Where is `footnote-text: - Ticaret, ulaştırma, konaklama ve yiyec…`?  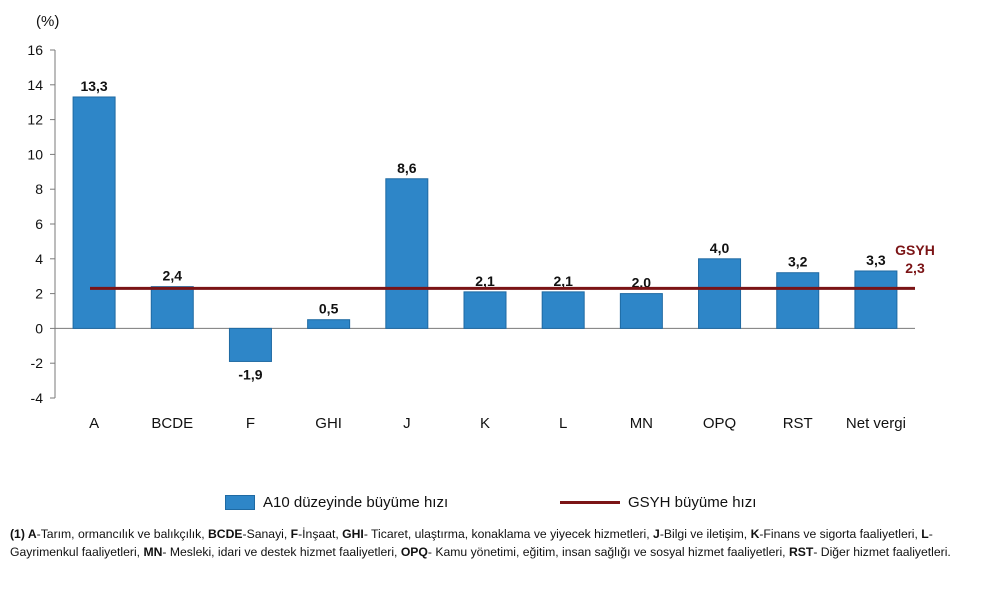
footnote-text: - Ticaret, ulaştırma, konaklama ve yiyec… is located at coordinates (508, 534).